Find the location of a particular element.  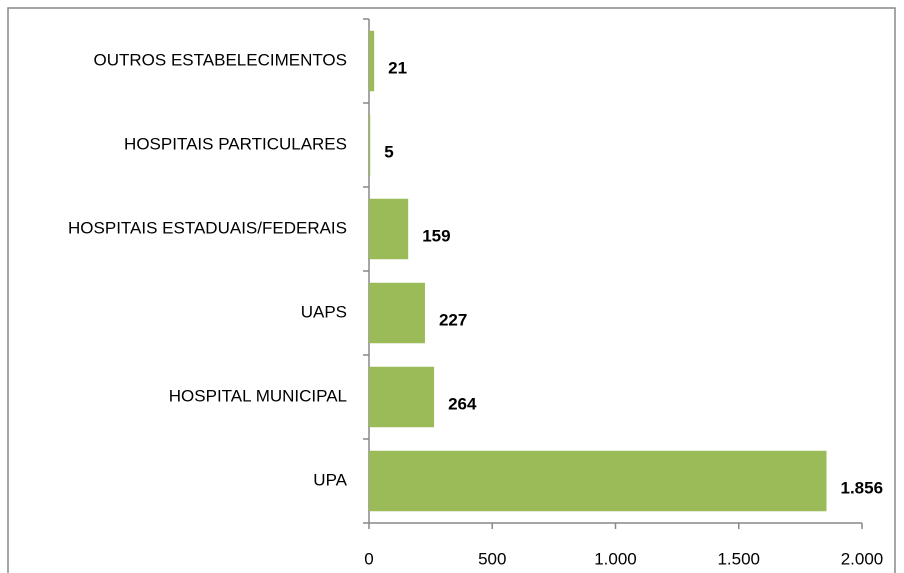

x-tick-label: 0 is located at coordinates (368, 558).